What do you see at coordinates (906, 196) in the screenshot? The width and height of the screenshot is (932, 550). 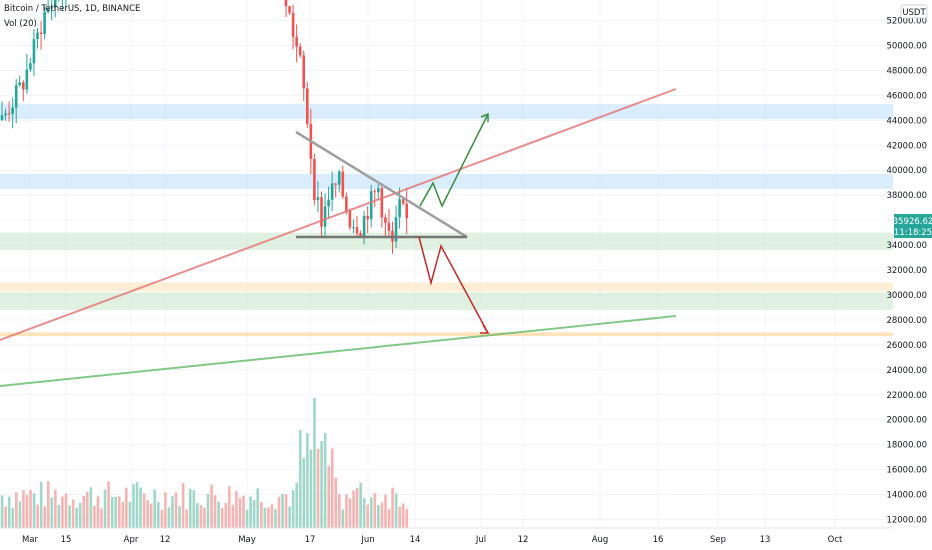 I see `y-tick-label: 38000.00` at bounding box center [906, 196].